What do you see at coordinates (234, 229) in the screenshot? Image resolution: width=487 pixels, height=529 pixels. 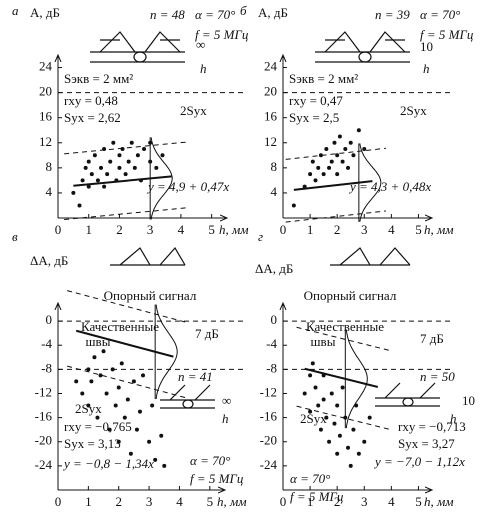 I see `x-axis-label: h, мм` at bounding box center [234, 229].